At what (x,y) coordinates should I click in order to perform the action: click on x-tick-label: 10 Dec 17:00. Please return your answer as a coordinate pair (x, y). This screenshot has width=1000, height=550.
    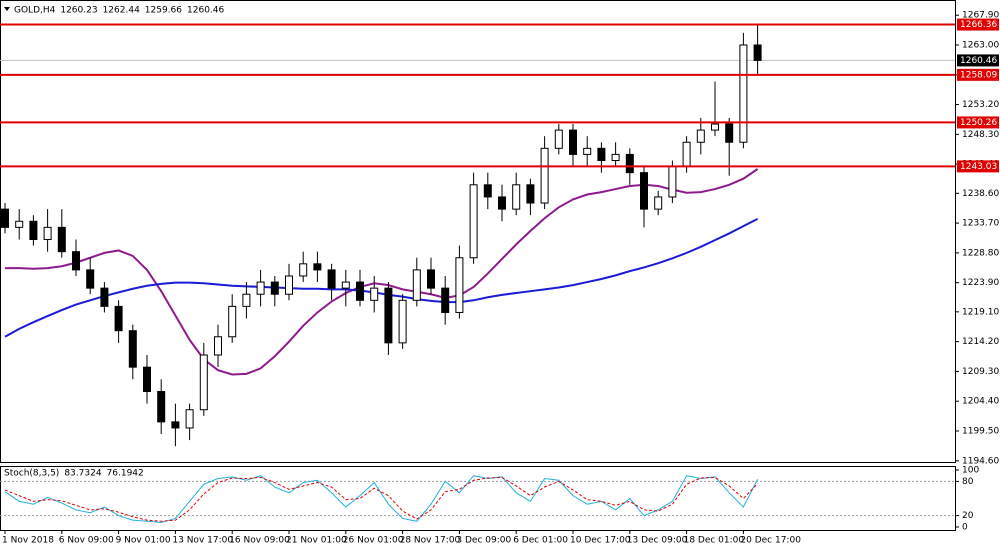
    Looking at the image, I should click on (600, 541).